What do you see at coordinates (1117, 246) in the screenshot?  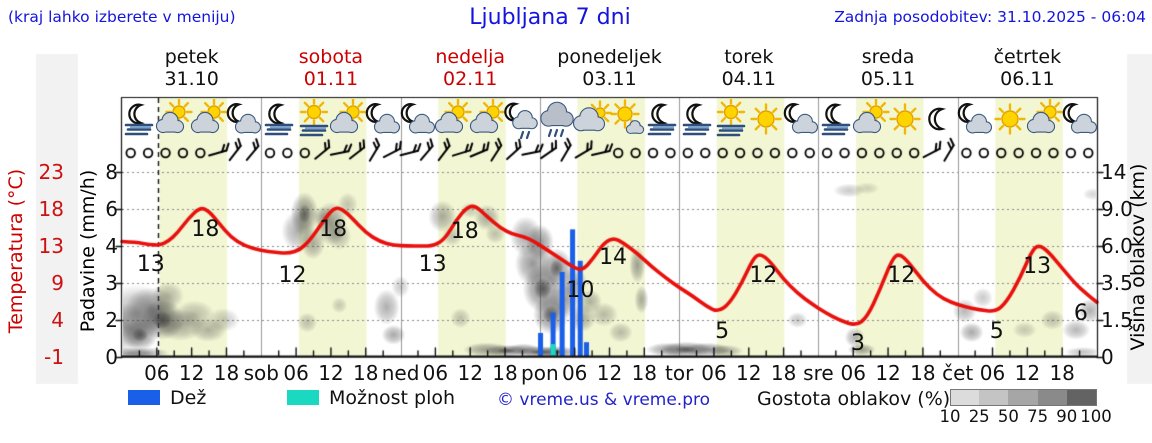 I see `cloud-height-tick: 6.0` at bounding box center [1117, 246].